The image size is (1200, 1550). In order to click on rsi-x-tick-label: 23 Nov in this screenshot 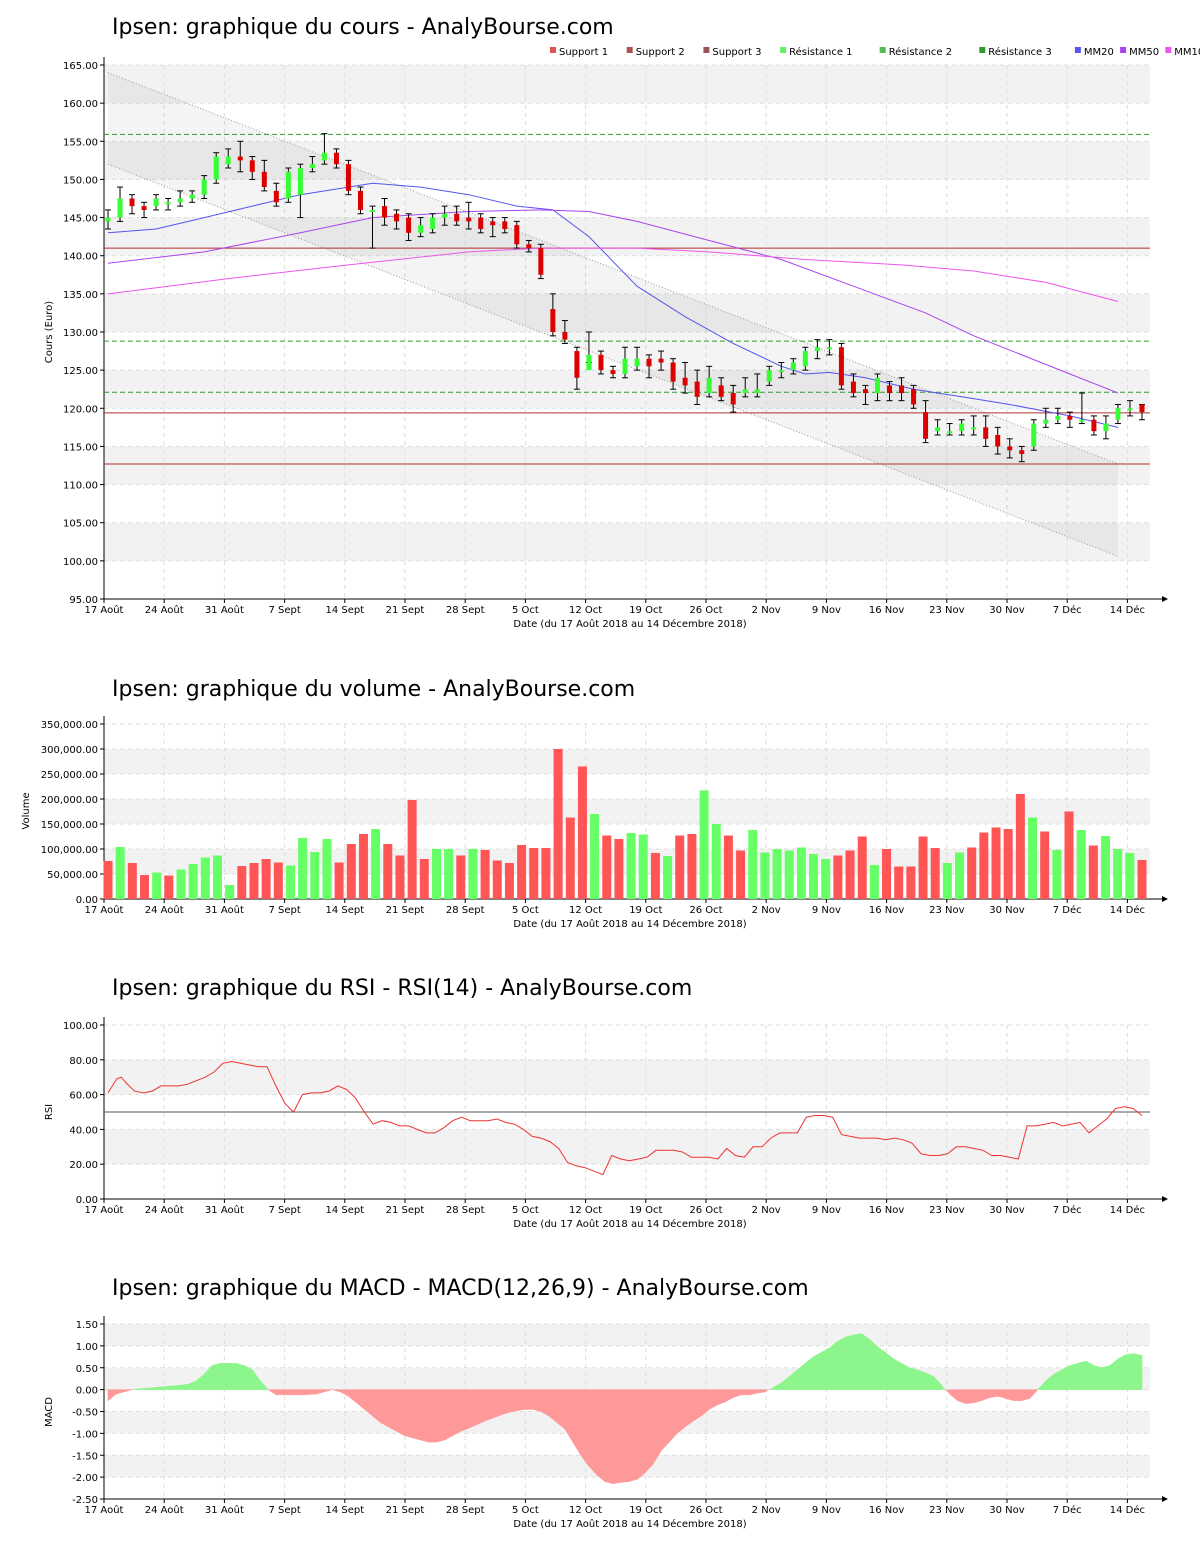, I will do `click(947, 1210)`.